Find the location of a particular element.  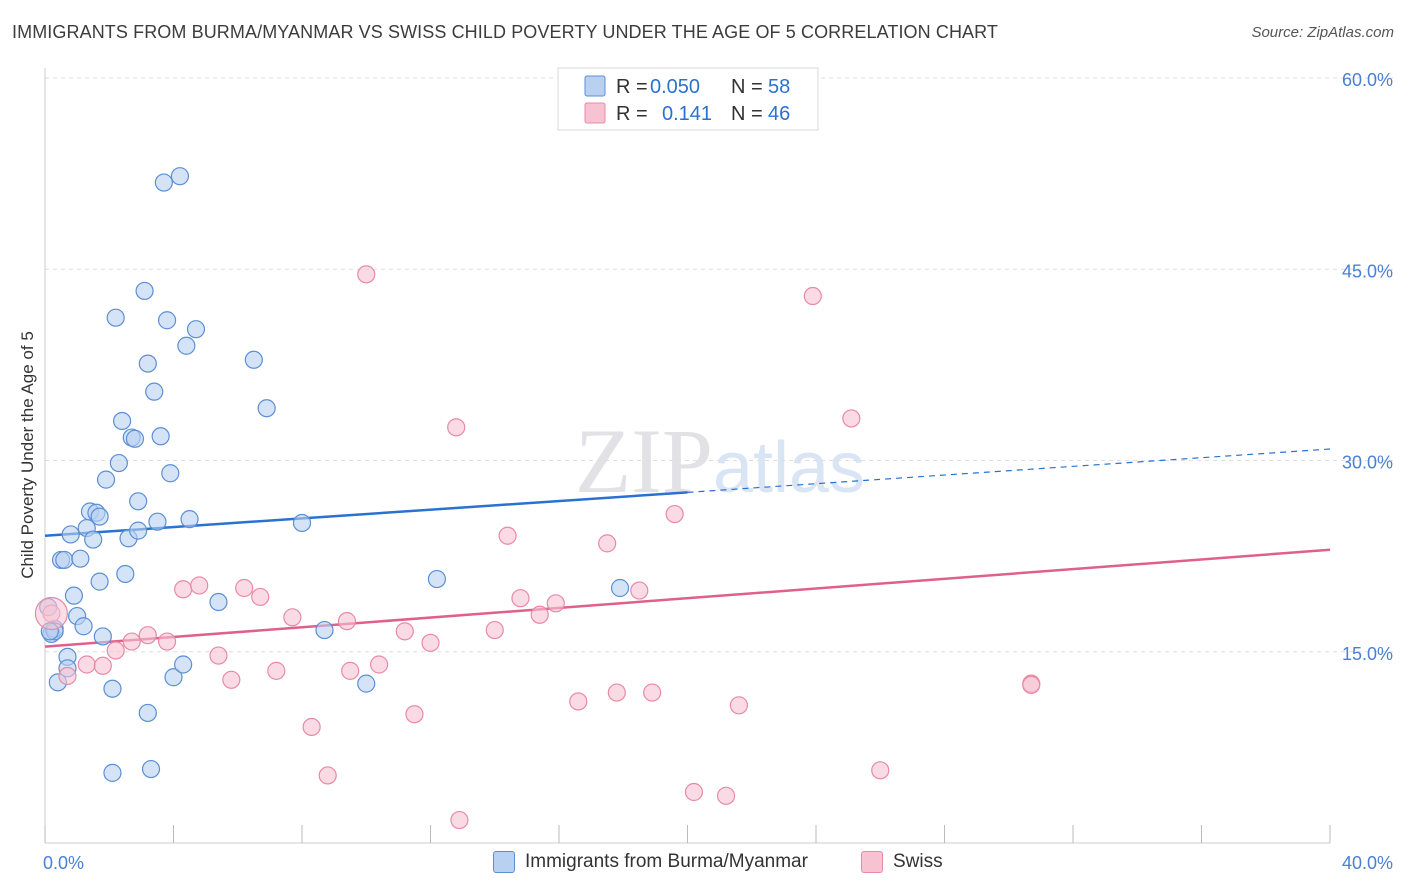

x-tick-label-max: 40.0% is located at coordinates (1367, 863).